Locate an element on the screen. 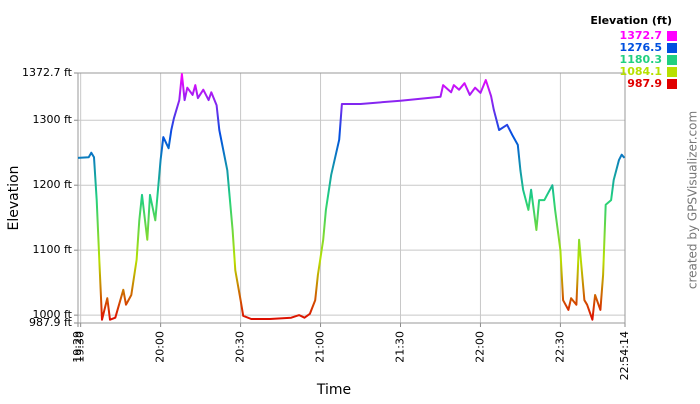  y-tick-label: 987.9 ft is located at coordinates (51, 322).